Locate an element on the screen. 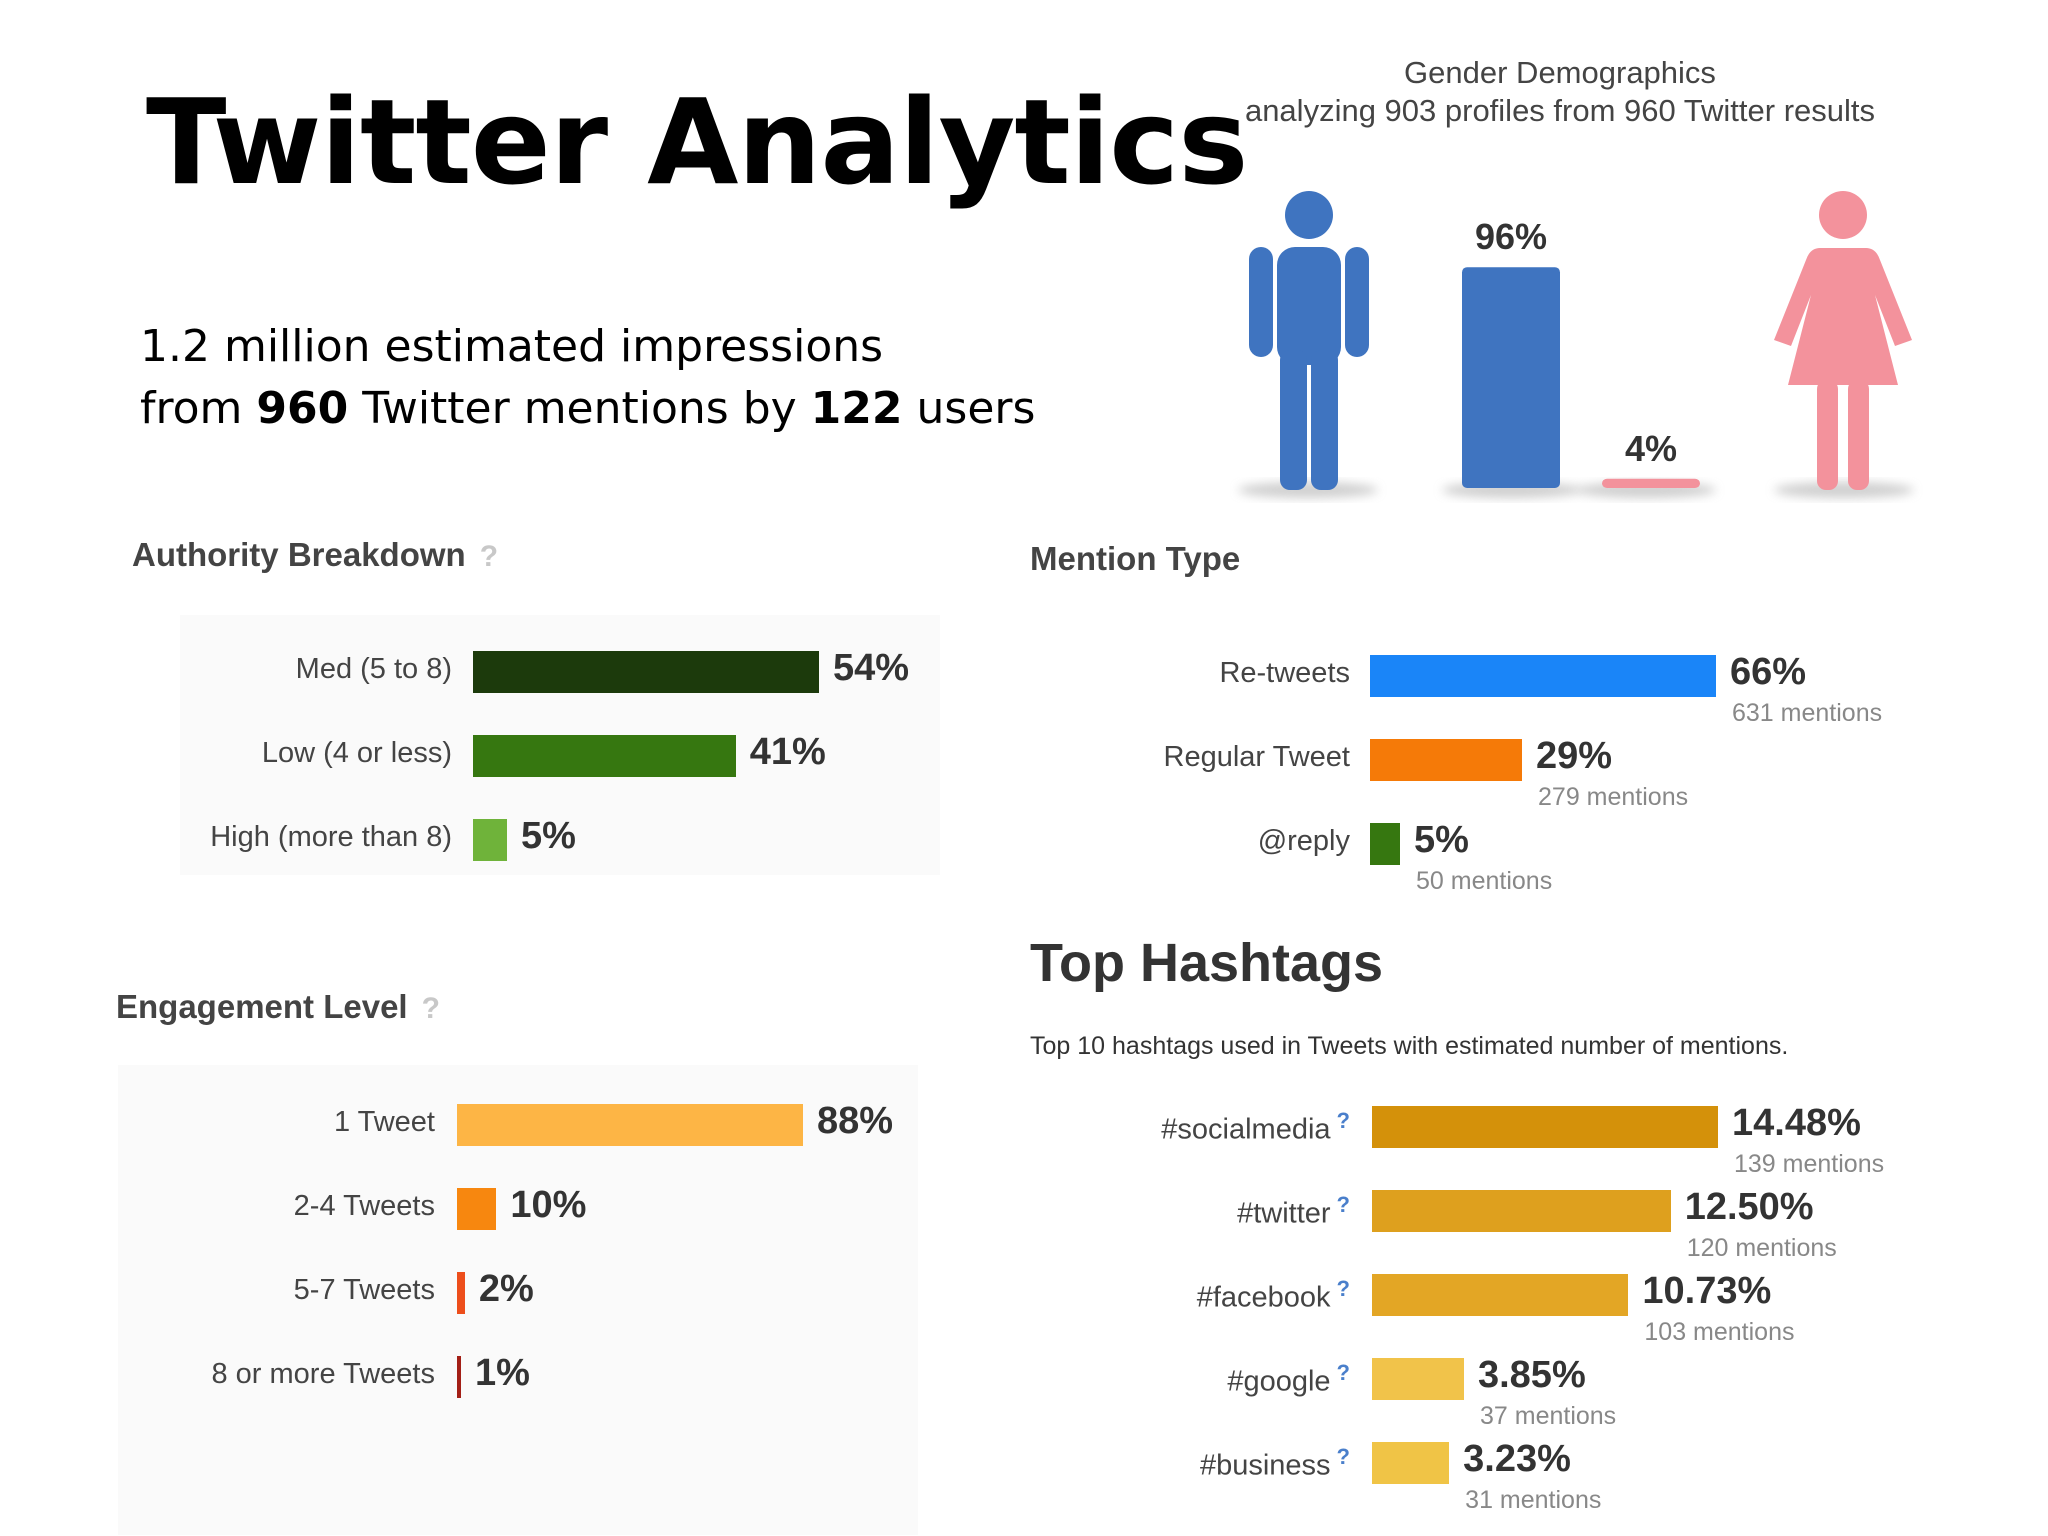 The image size is (2048, 1536). mention-count: 960 is located at coordinates (302, 408).